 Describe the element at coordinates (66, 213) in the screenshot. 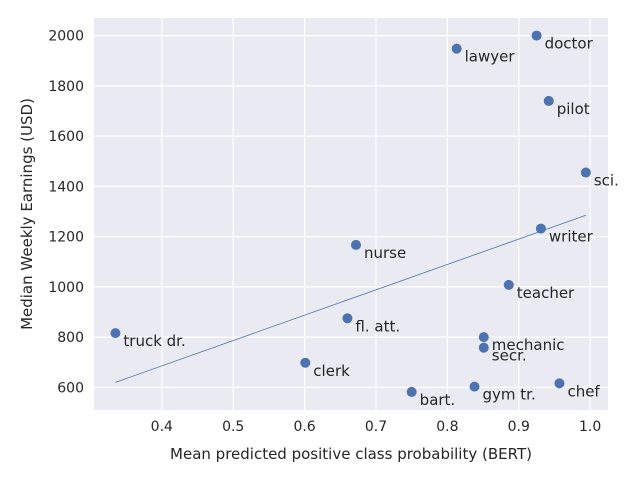

I see `y-tick-labels: 600 800 1000 1200 1400 1600 1800 2000` at that location.